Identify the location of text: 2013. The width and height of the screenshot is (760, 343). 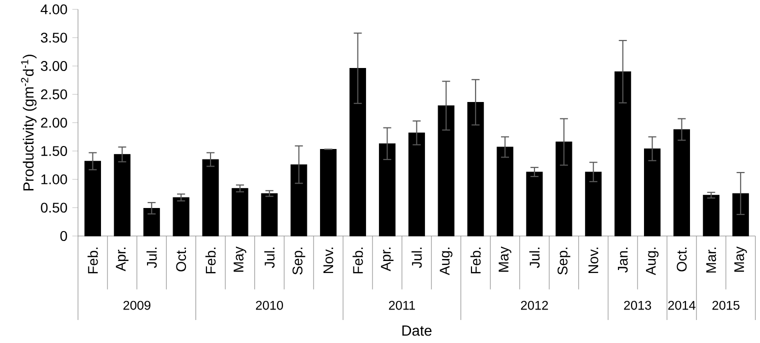
(638, 305).